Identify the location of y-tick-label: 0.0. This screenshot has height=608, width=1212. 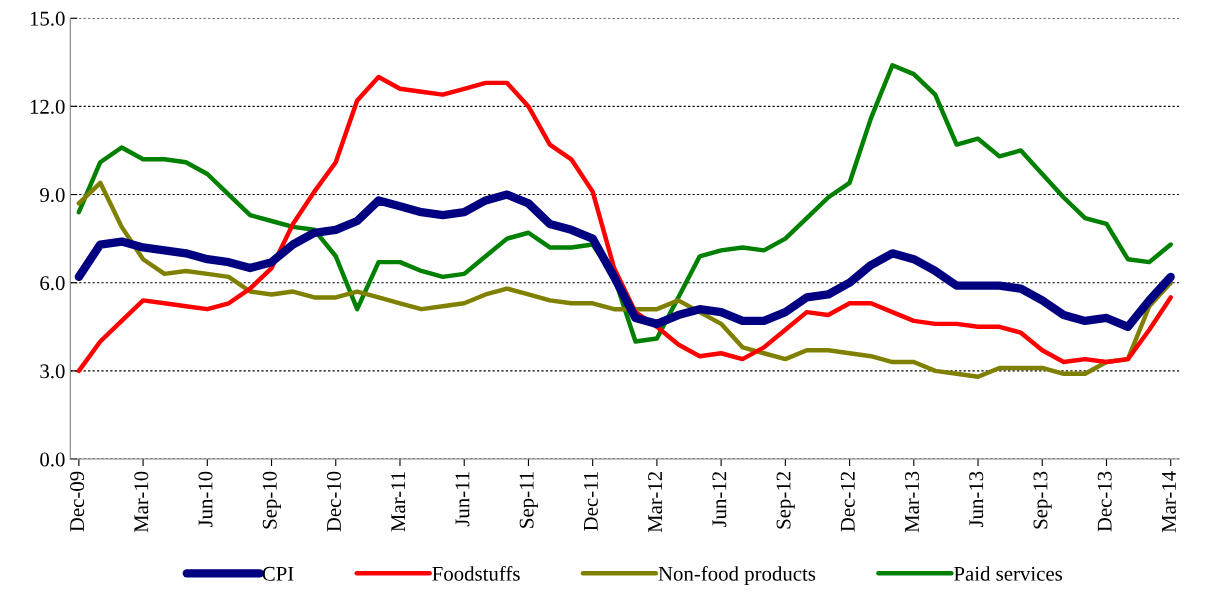
(52, 459).